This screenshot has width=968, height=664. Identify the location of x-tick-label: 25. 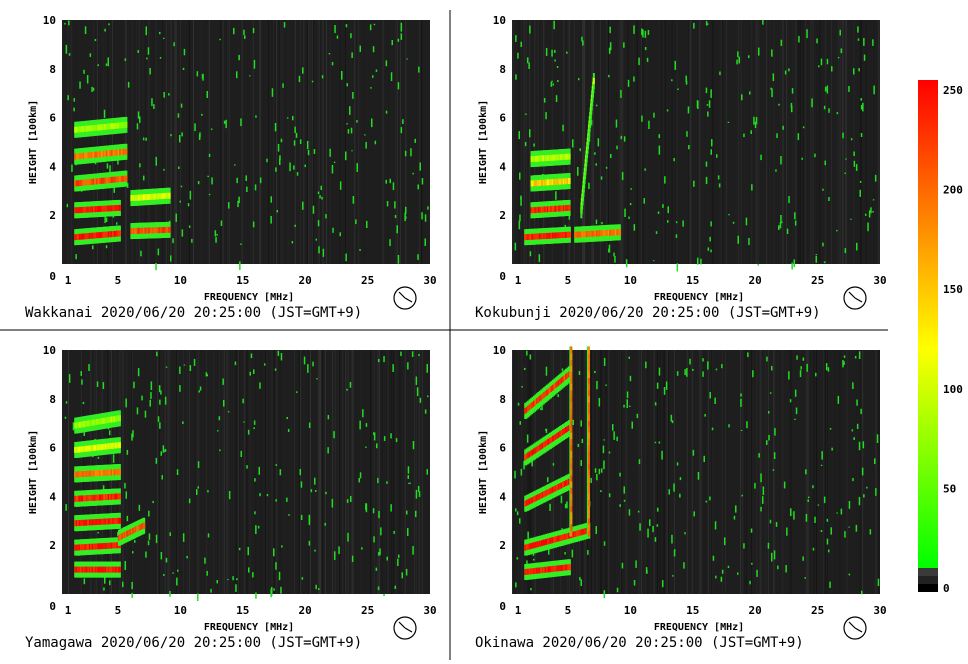
(817, 280).